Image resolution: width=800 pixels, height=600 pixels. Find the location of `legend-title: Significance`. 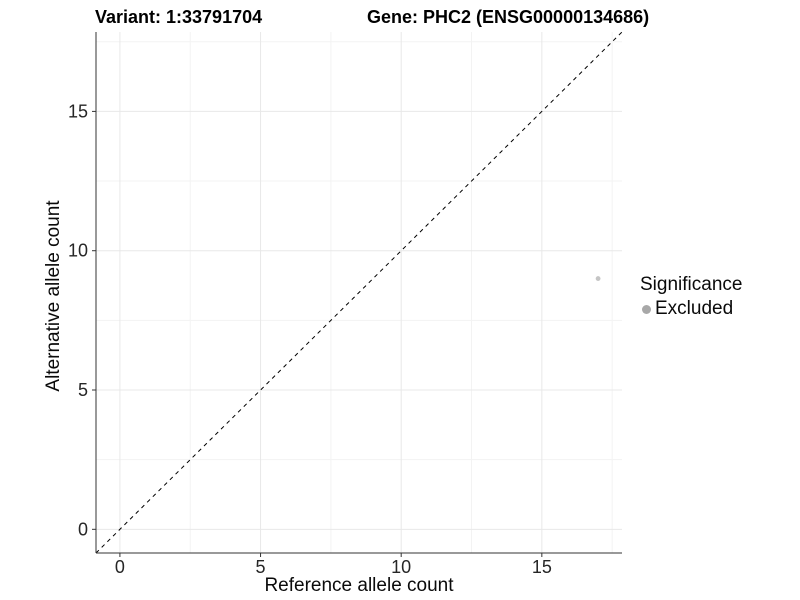

legend-title: Significance is located at coordinates (691, 284).